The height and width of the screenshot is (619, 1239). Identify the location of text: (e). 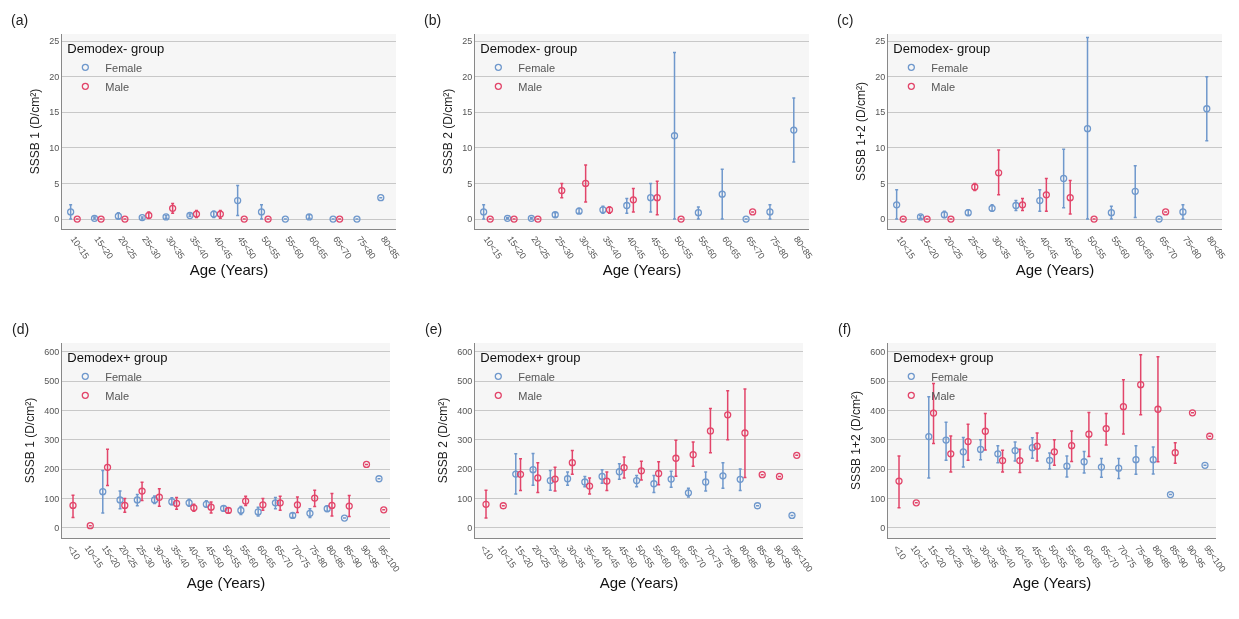
(434, 329).